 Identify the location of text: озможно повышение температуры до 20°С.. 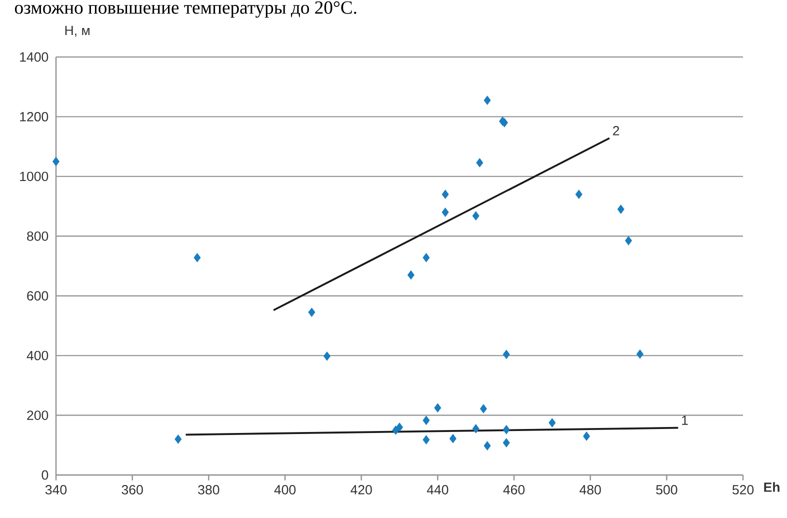
(185, 9).